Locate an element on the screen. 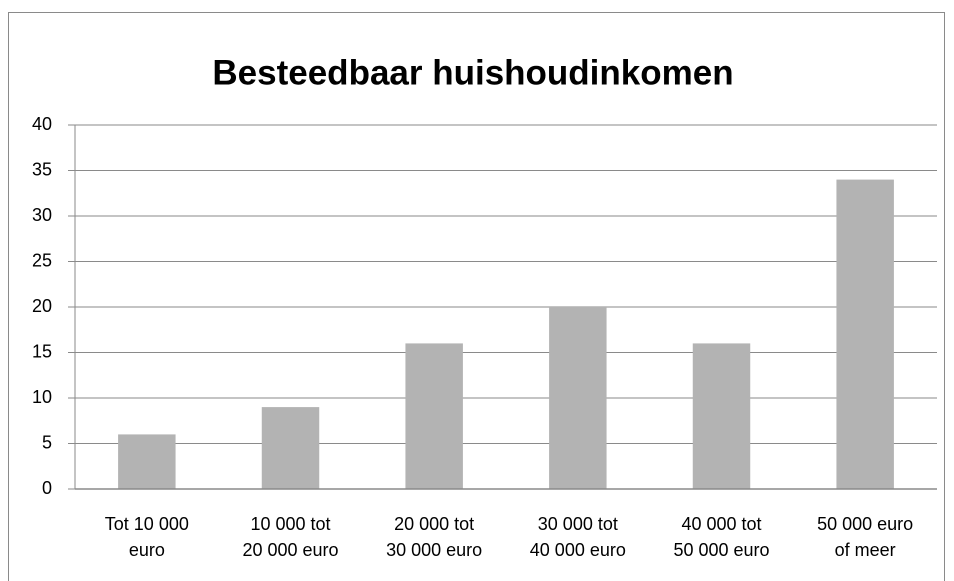  y-tick-label: 10 is located at coordinates (42, 397).